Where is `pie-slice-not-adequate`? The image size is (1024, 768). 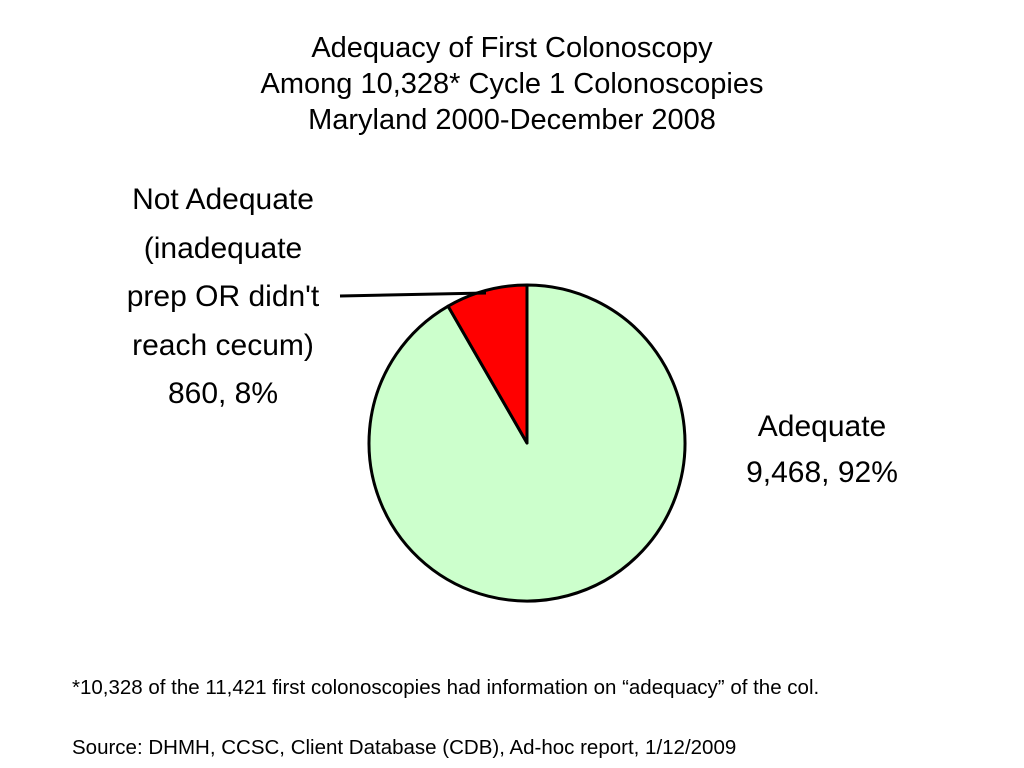
pie-slice-not-adequate is located at coordinates (487, 364).